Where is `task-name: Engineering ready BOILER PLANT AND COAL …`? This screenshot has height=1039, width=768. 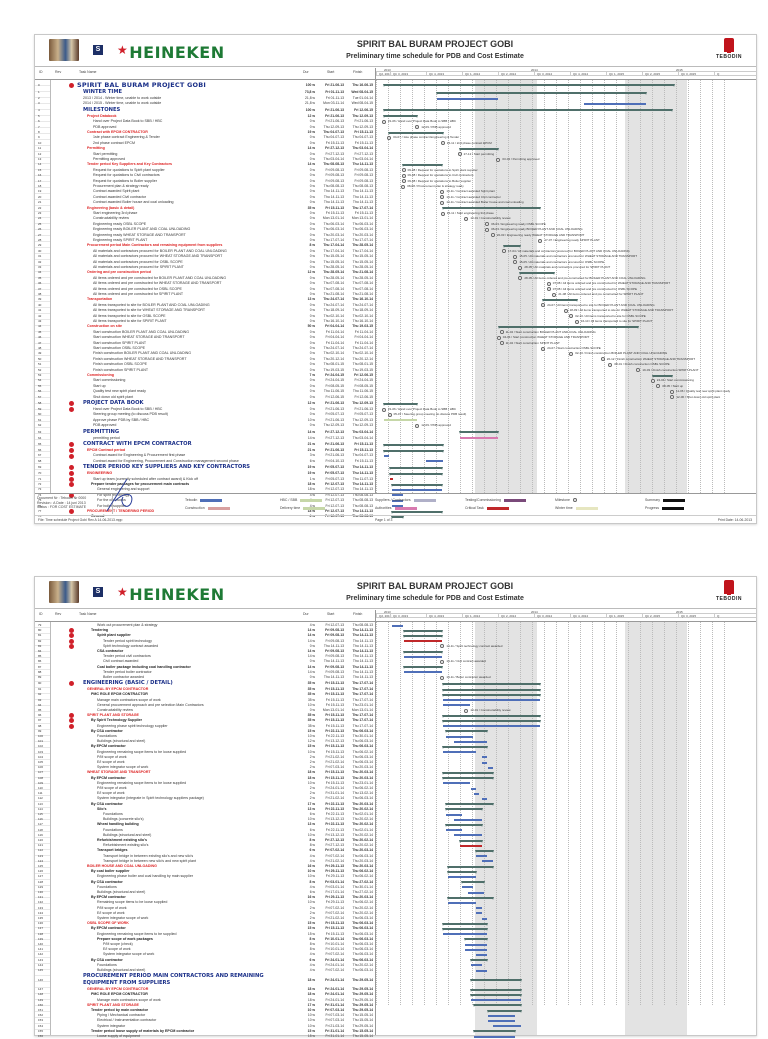
task-name: Engineering ready BOILER PLANT AND COAL … is located at coordinates (142, 229).